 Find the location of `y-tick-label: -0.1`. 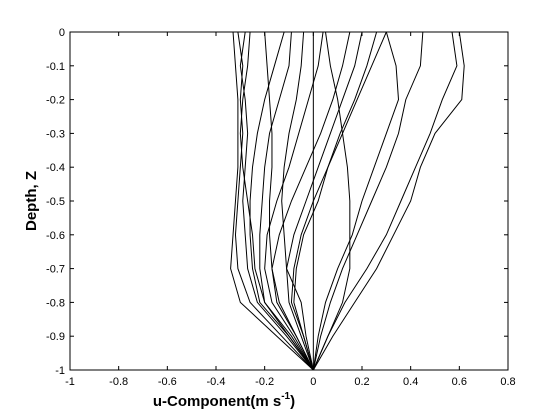

y-tick-label: -0.1 is located at coordinates (55, 67).